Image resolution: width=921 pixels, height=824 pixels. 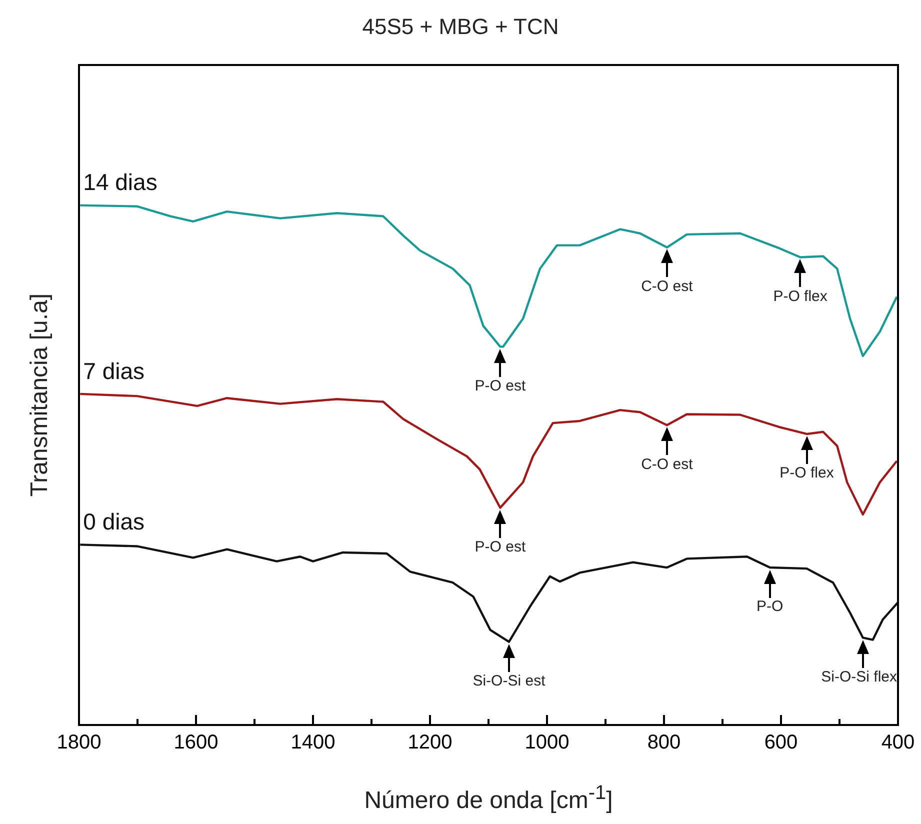 I want to click on series-label: 0 dias, so click(x=114, y=521).